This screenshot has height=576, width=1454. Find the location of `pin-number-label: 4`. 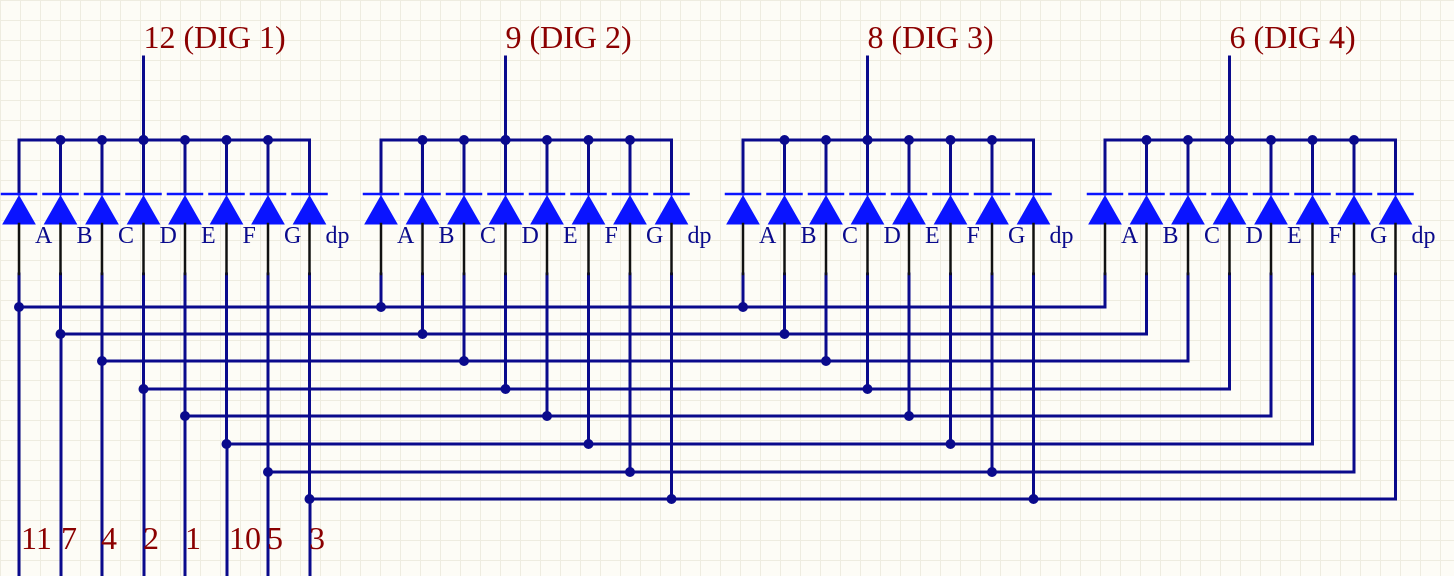

pin-number-label: 4 is located at coordinates (109, 538).